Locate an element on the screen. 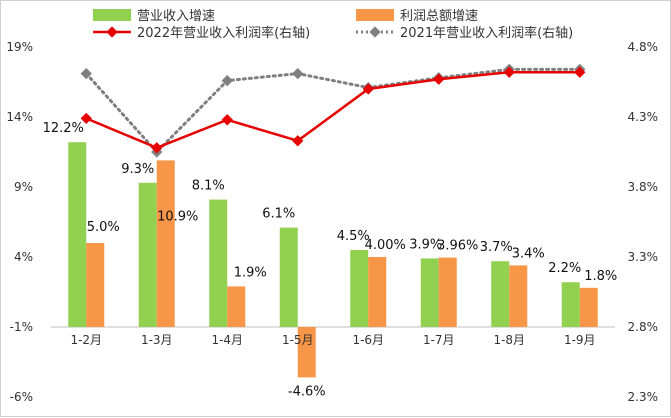 This screenshot has width=671, height=418. y-right-tick-label: 4.3% is located at coordinates (643, 117).